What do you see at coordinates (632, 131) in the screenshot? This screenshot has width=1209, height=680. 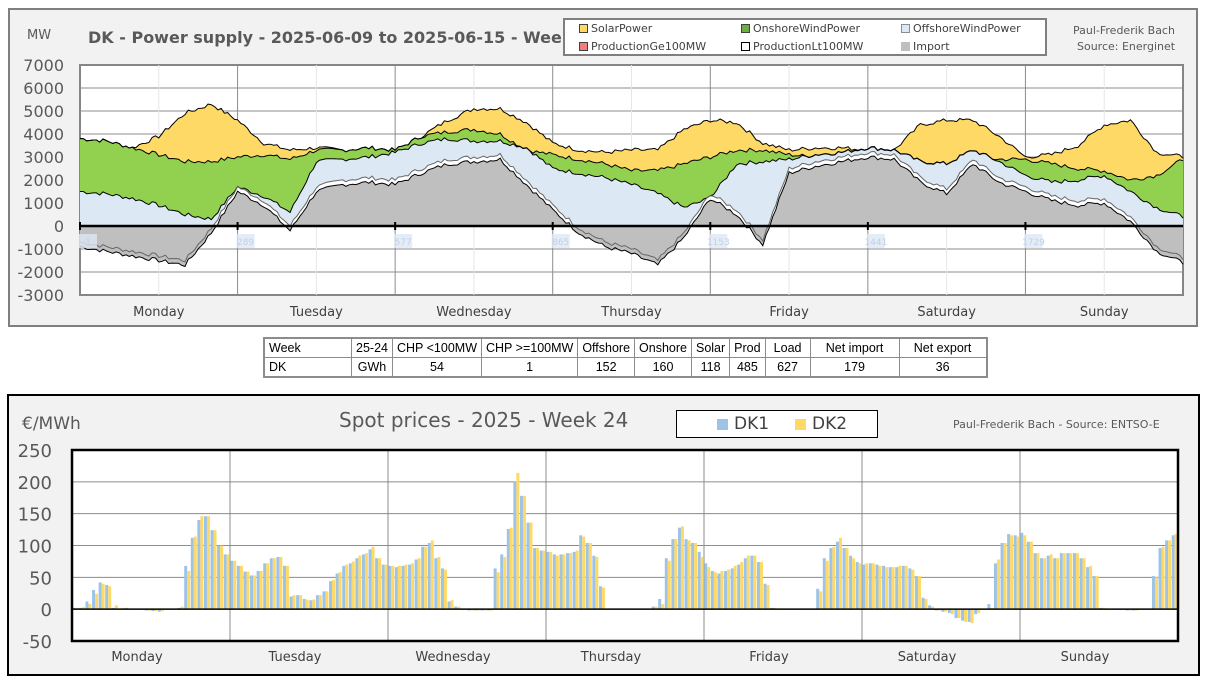 I see `line-solar-top` at bounding box center [632, 131].